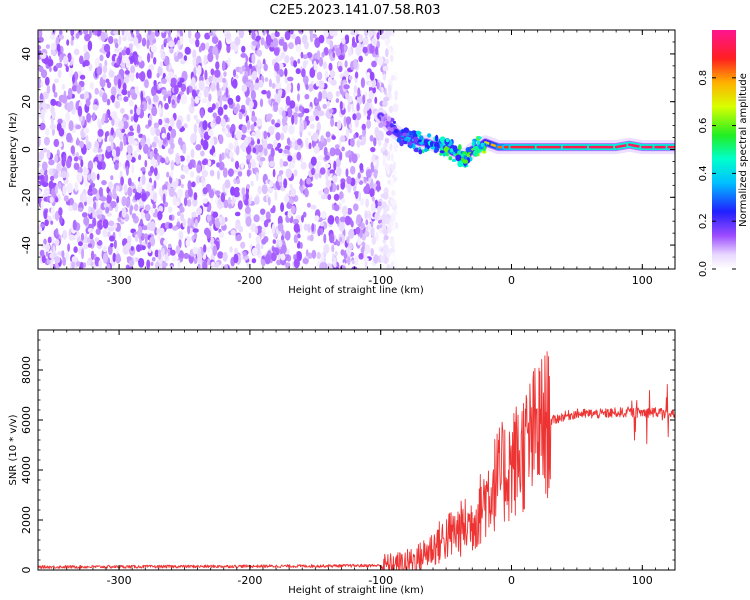  What do you see at coordinates (119, 280) in the screenshot?
I see `spectrogram-xtick-label: -300` at bounding box center [119, 280].